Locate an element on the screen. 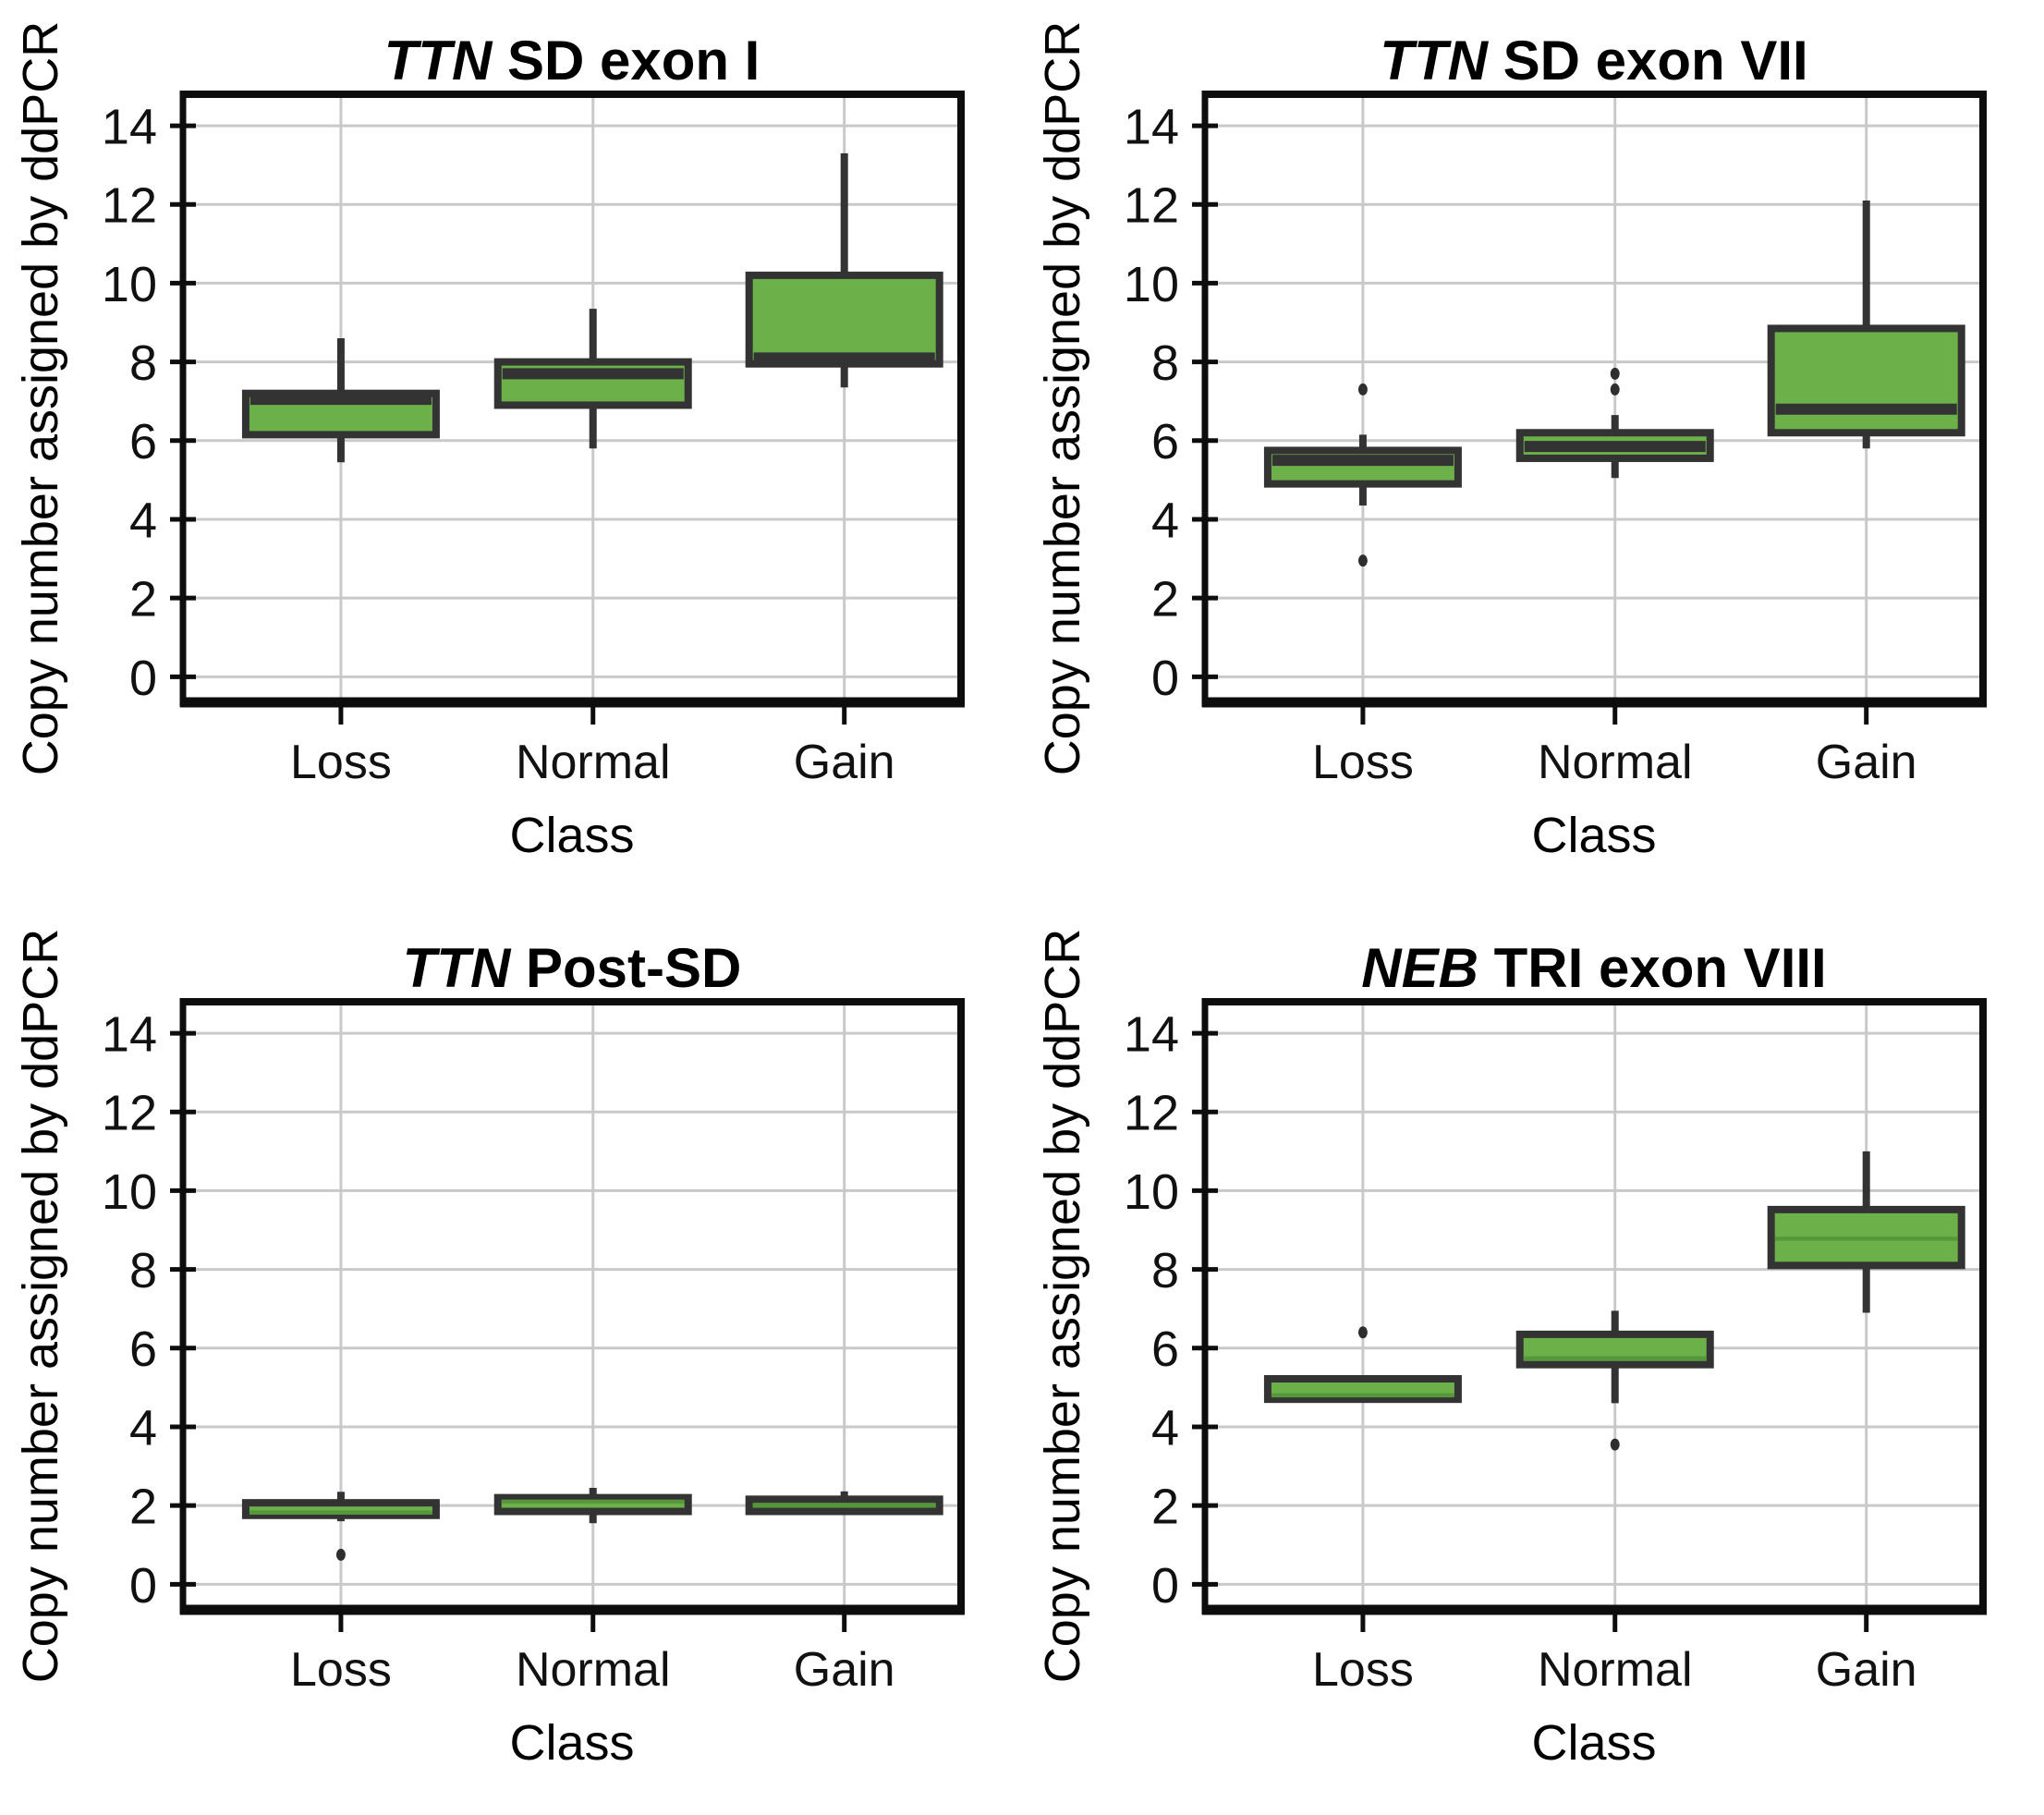  panel-title: TTN Post-SD is located at coordinates (573, 968).